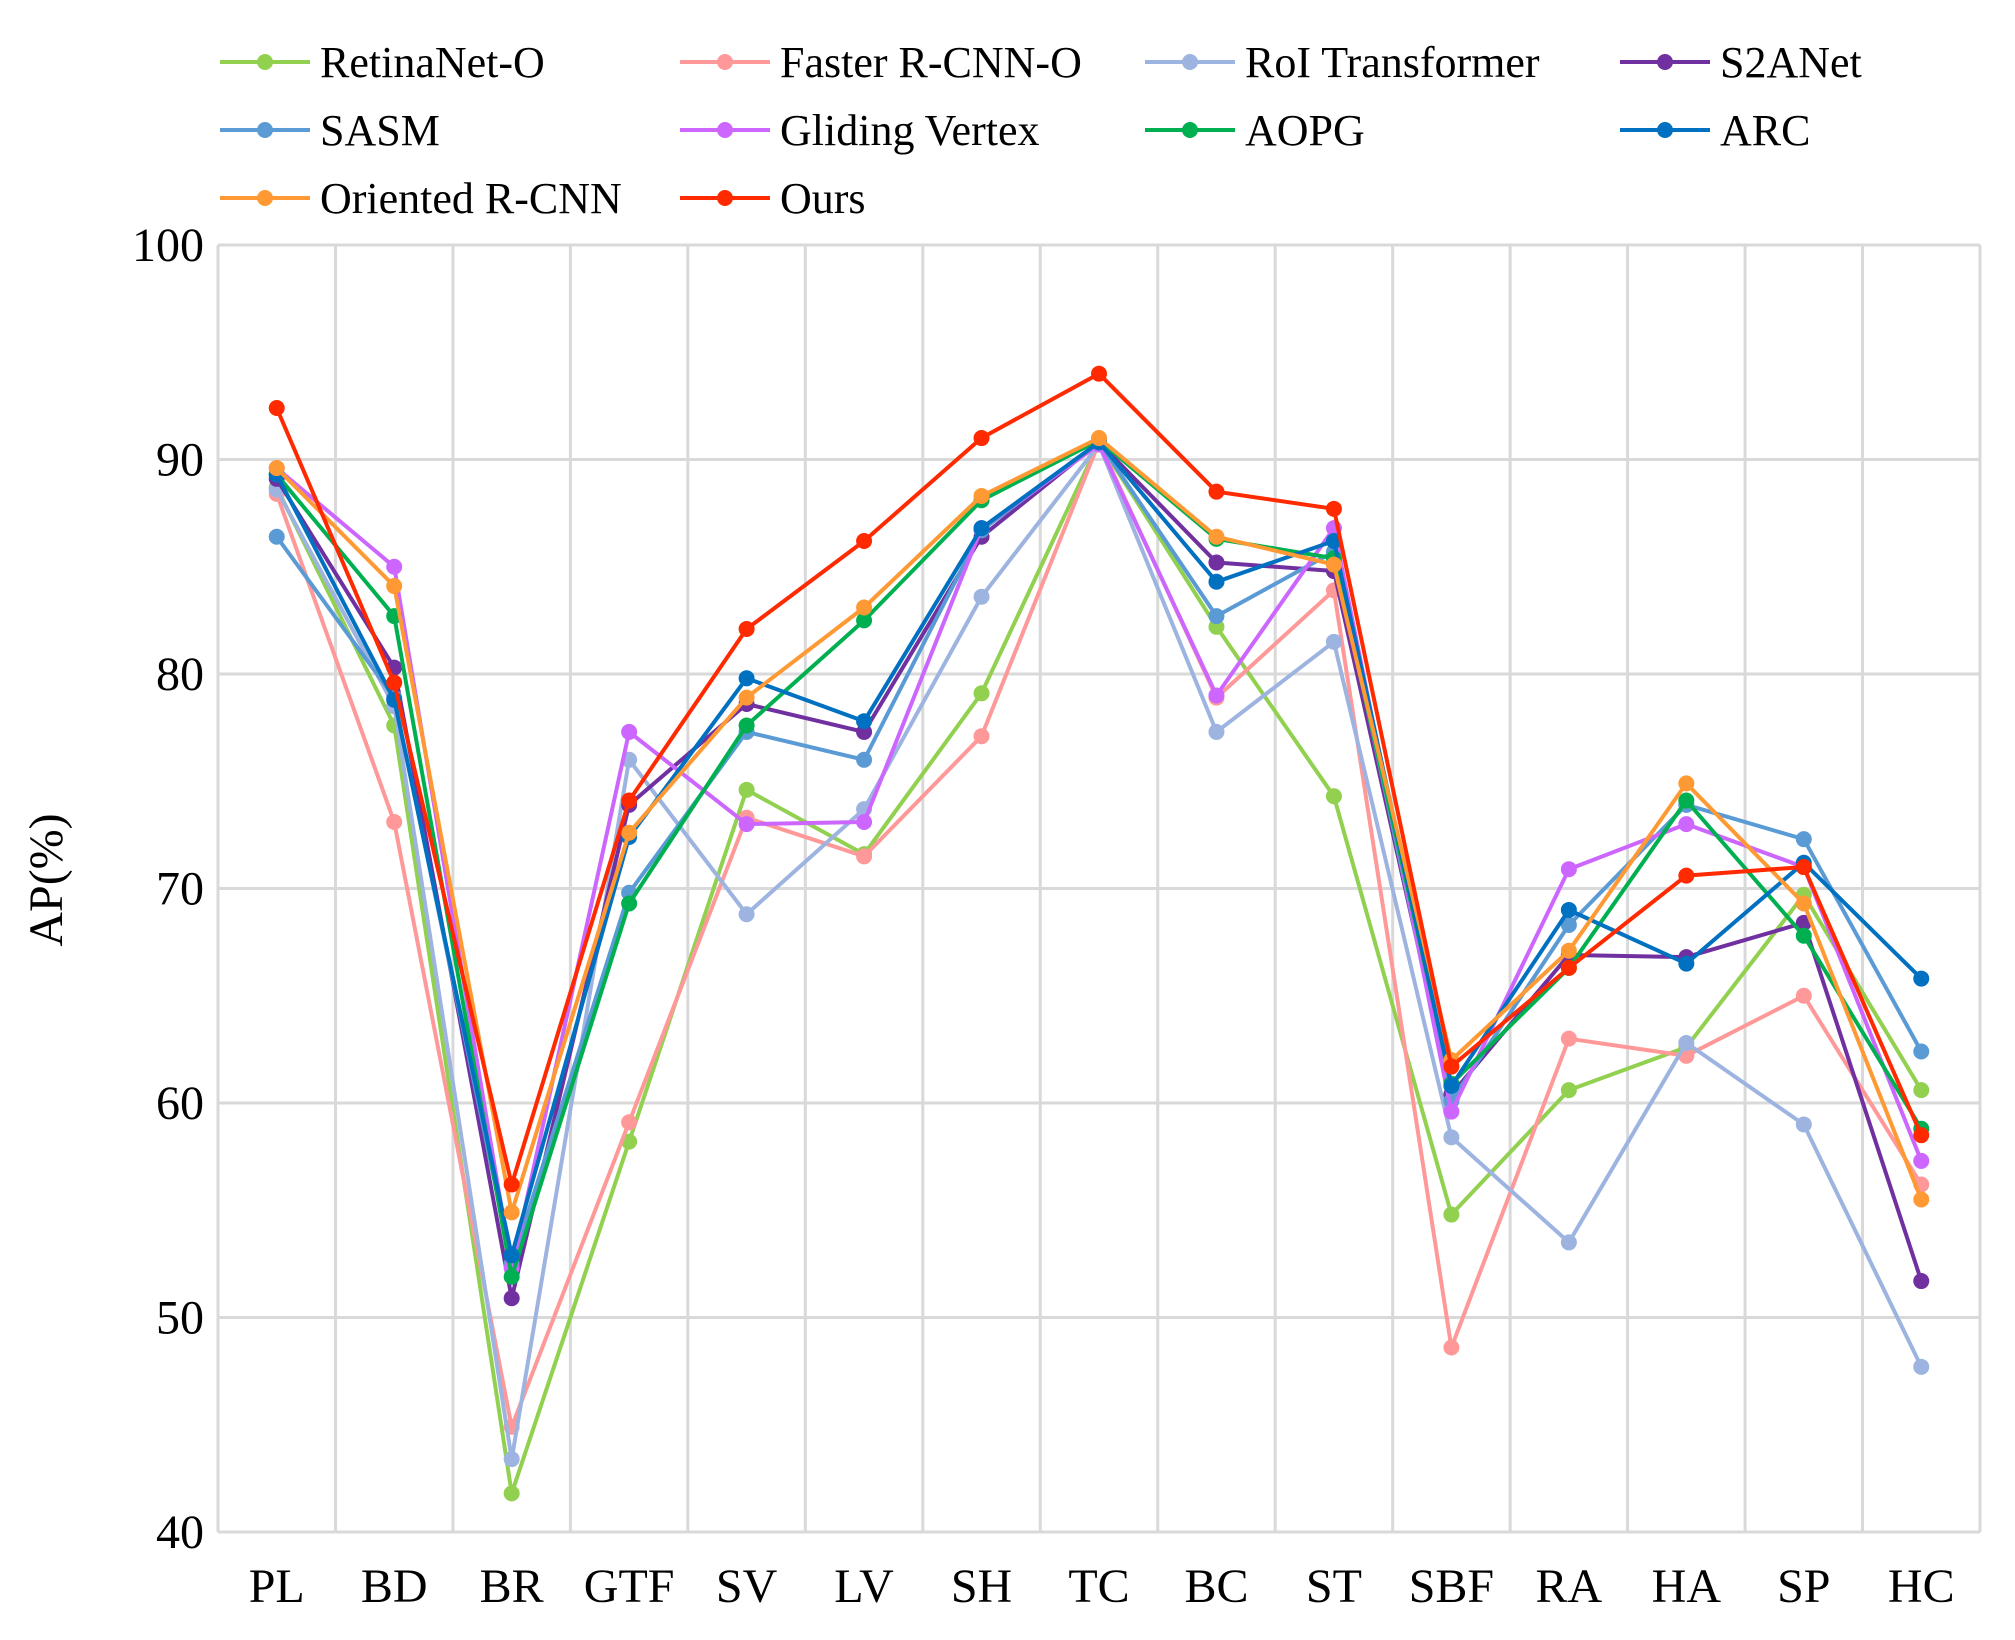 The width and height of the screenshot is (2015, 1640). What do you see at coordinates (981, 1586) in the screenshot?
I see `x-tick-label: SH` at bounding box center [981, 1586].